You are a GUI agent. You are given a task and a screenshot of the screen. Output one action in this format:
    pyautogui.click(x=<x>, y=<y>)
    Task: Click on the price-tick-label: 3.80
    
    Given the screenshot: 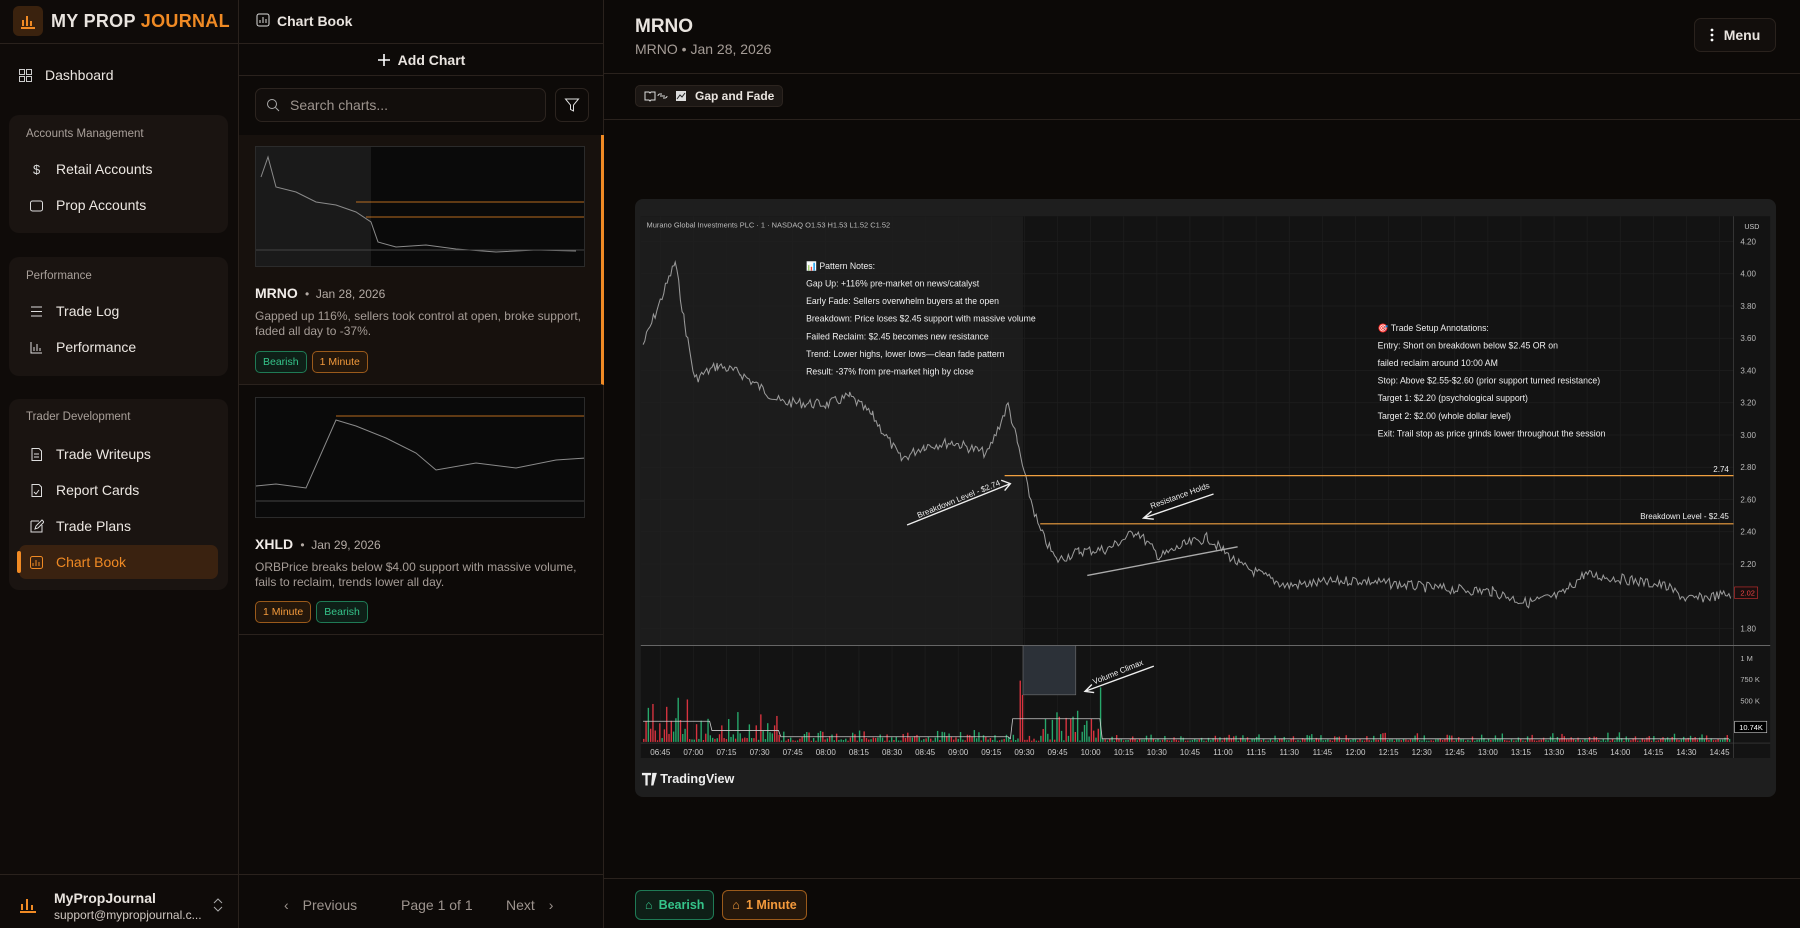 What is the action you would take?
    pyautogui.click(x=1748, y=306)
    